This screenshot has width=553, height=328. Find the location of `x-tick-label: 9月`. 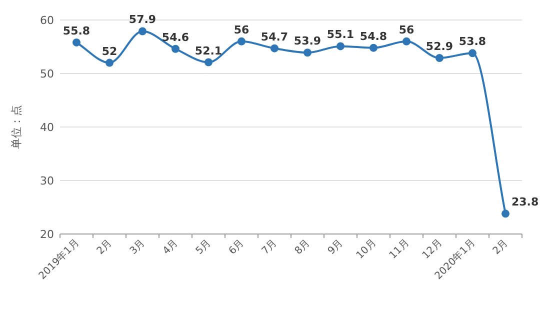

x-tick-label: 9月 is located at coordinates (336, 247).